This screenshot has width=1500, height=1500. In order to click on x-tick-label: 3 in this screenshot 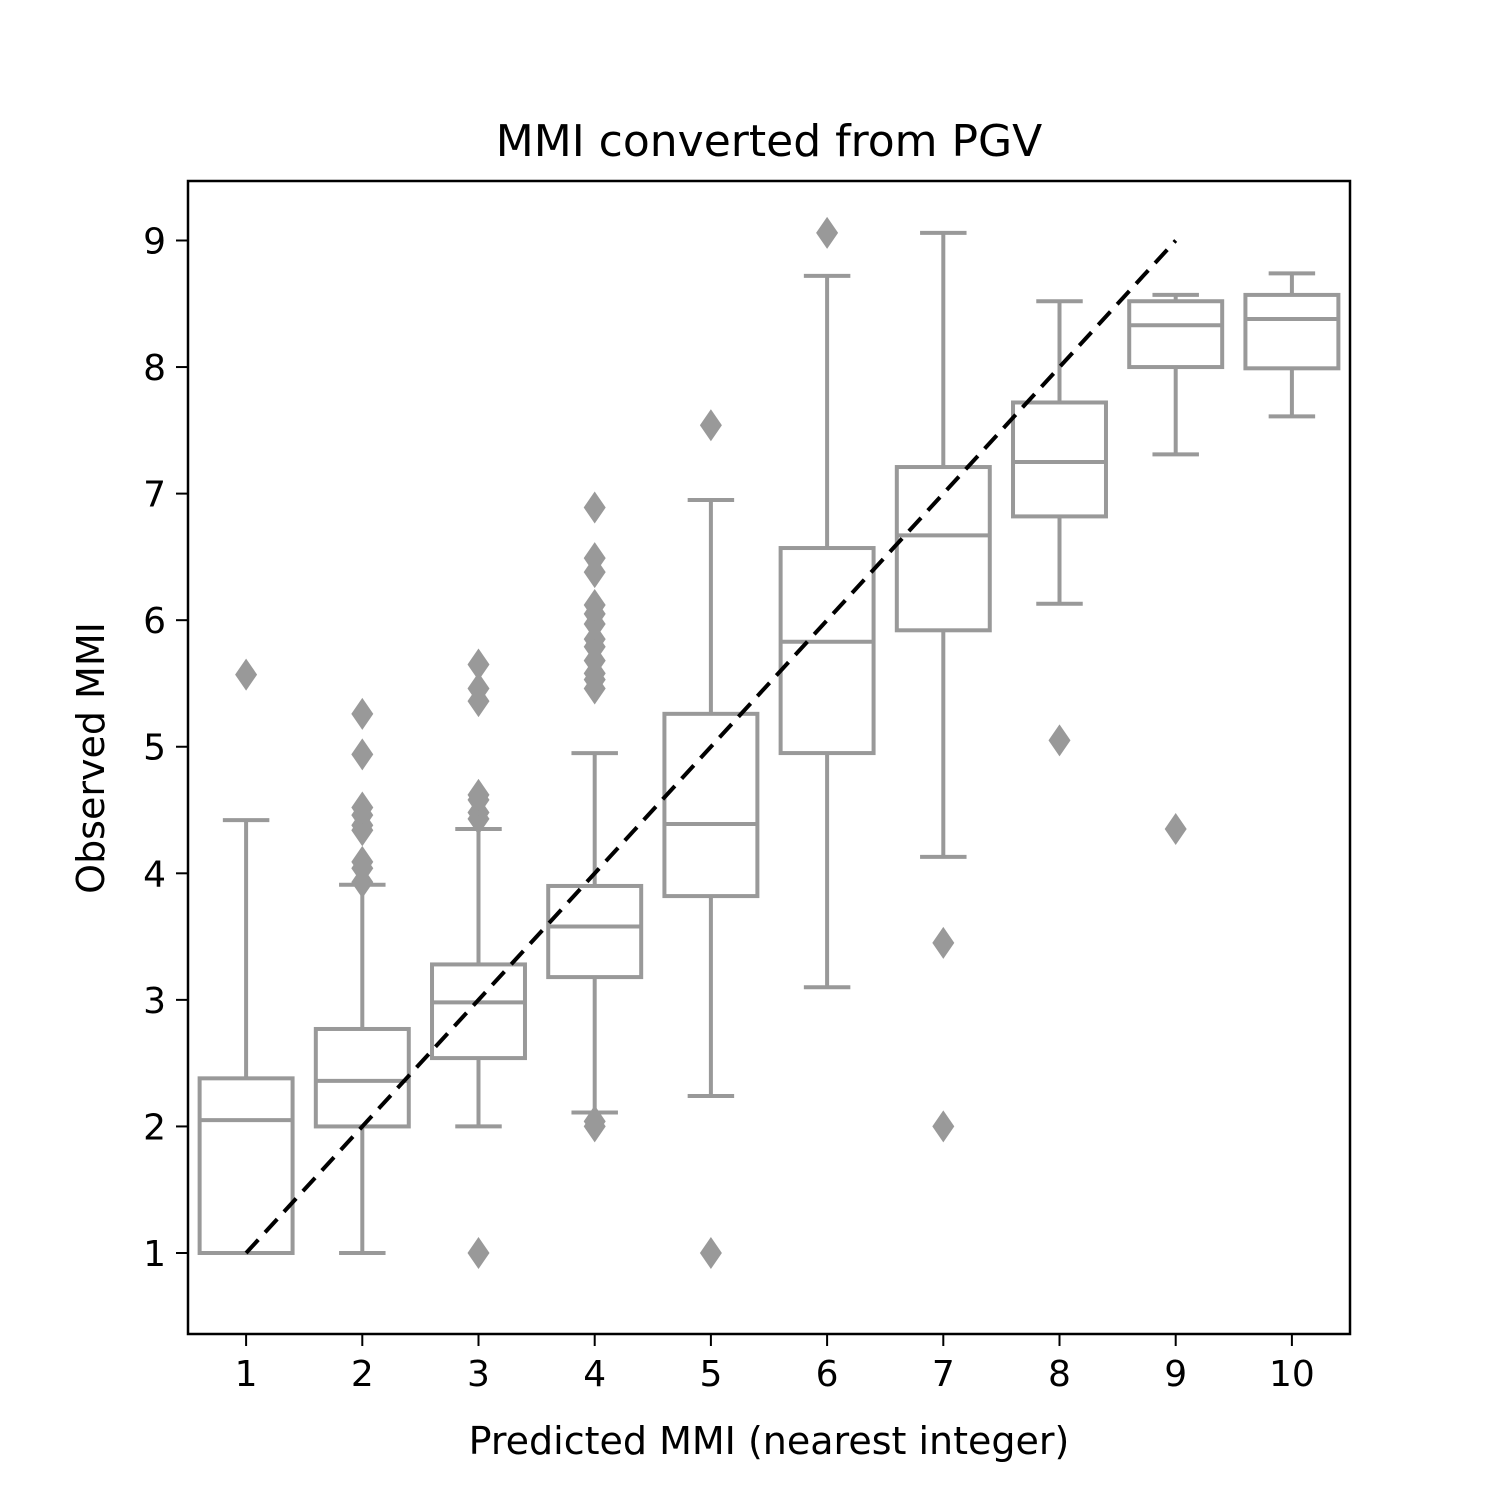, I will do `click(478, 1374)`.